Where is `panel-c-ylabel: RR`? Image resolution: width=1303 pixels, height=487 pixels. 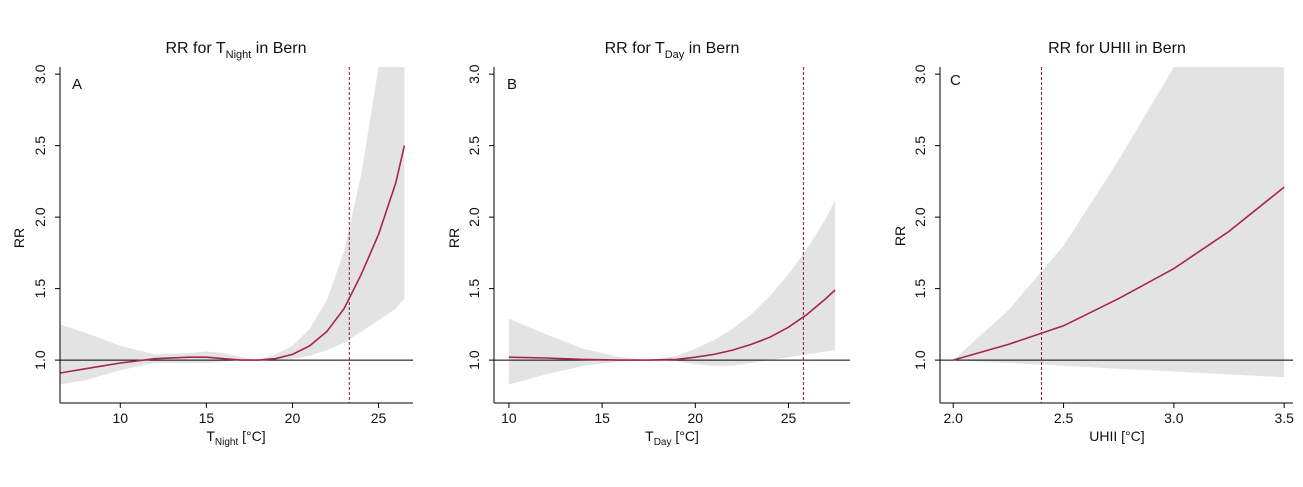 panel-c-ylabel: RR is located at coordinates (900, 236).